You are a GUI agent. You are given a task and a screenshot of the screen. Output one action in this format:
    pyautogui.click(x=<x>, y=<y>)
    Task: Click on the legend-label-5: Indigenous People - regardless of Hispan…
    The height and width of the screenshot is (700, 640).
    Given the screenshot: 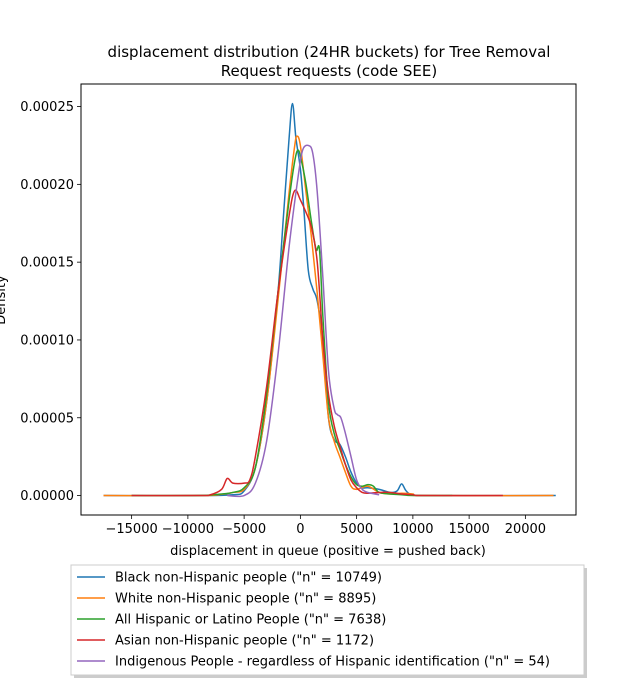 What is the action you would take?
    pyautogui.click(x=332, y=662)
    